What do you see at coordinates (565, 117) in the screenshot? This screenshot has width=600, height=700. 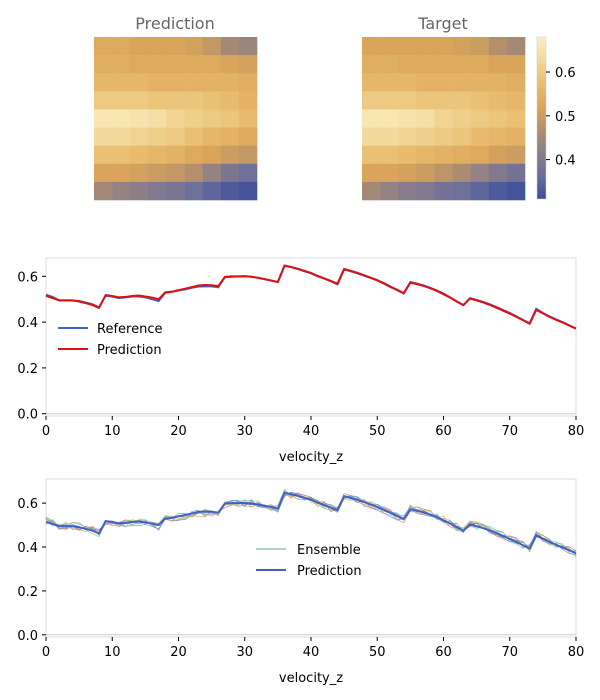 I see `colorbar-tick-label: 0.5` at bounding box center [565, 117].